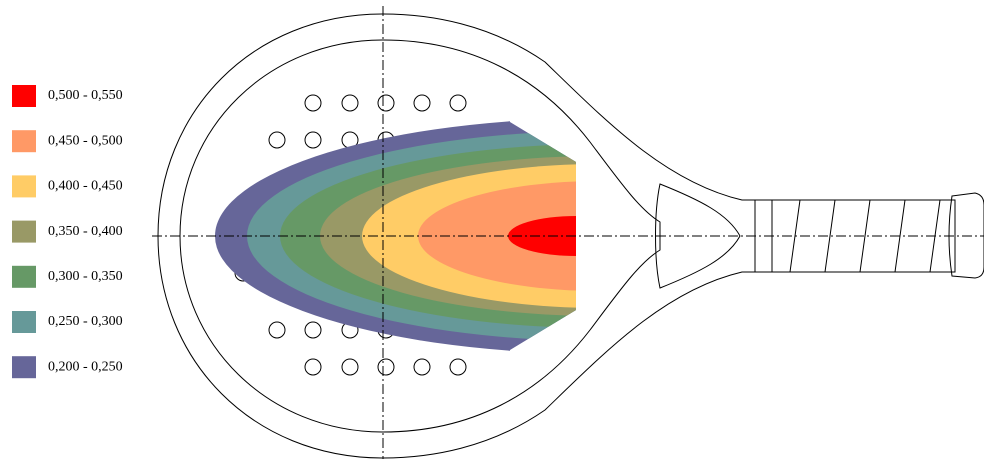  I want to click on handle-cap, so click(966, 235).